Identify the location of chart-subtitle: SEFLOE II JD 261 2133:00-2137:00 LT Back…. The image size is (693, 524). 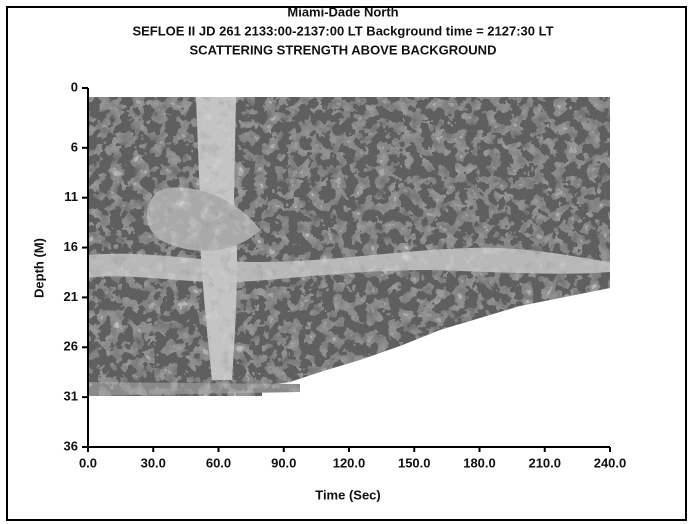
(342, 30).